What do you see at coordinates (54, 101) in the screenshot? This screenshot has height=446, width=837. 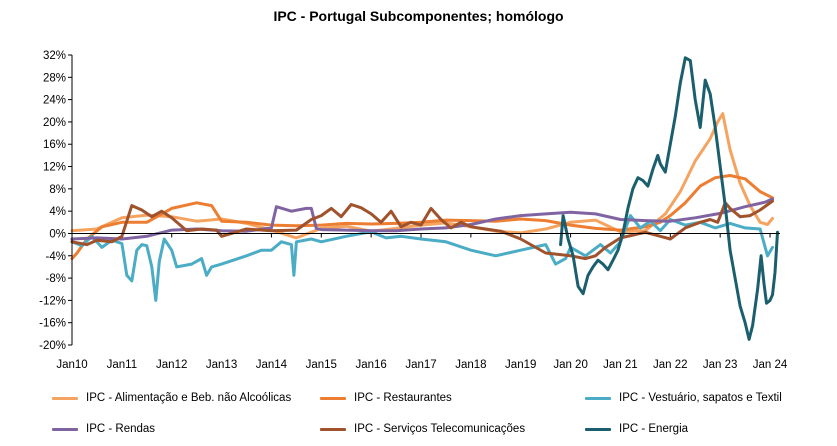 I see `y-tick-label: 24%` at bounding box center [54, 101].